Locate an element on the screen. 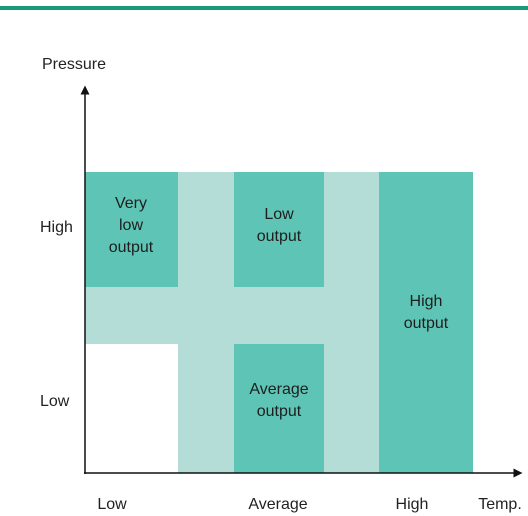 The width and height of the screenshot is (528, 516). y-axis-title: Pressure is located at coordinates (74, 64).